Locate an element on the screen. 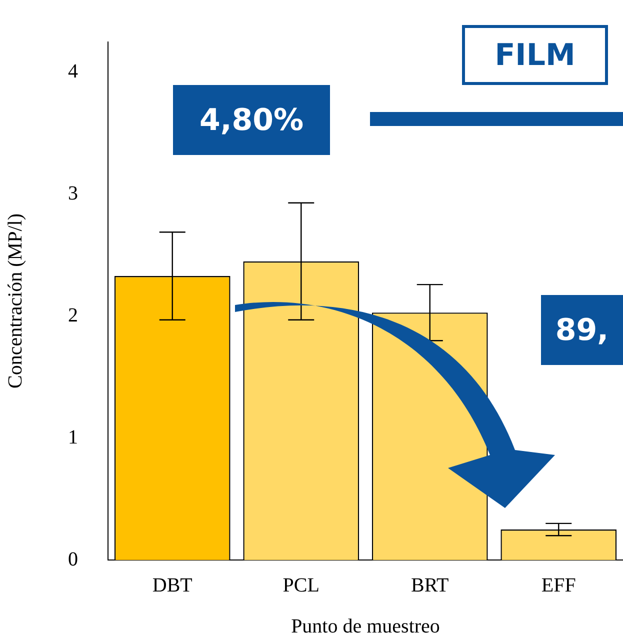  x-tick-label: EFF is located at coordinates (558, 585).